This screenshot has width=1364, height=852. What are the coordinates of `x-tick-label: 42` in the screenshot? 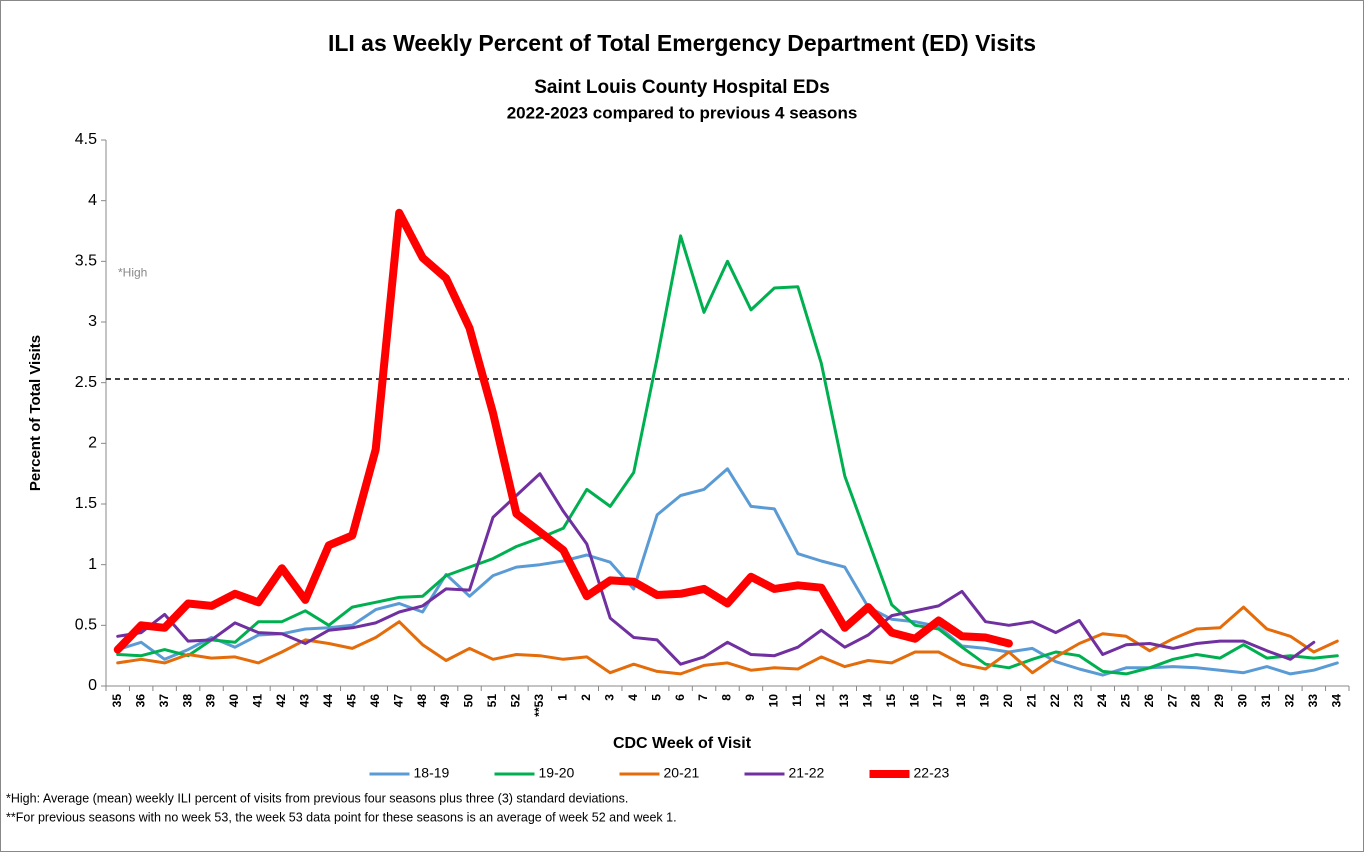 It's located at (281, 701).